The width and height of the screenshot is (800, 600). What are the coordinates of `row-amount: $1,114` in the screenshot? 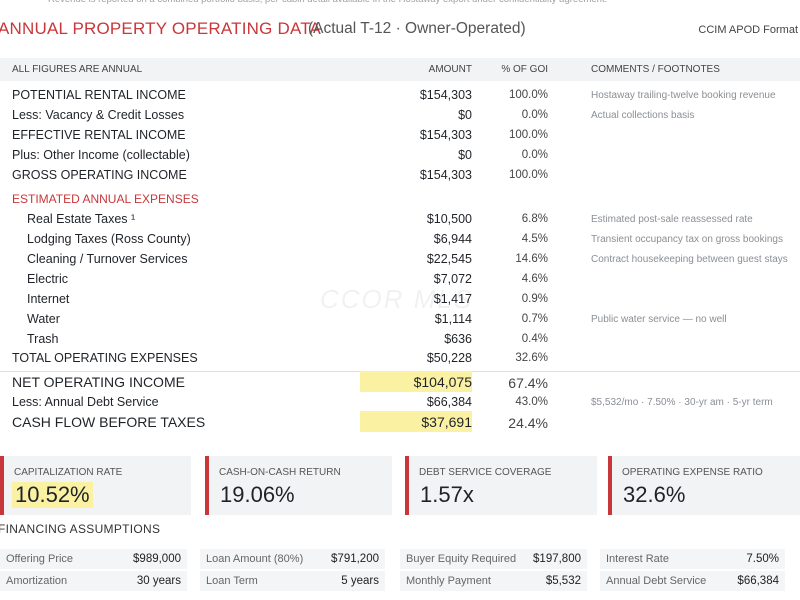 It's located at (453, 319).